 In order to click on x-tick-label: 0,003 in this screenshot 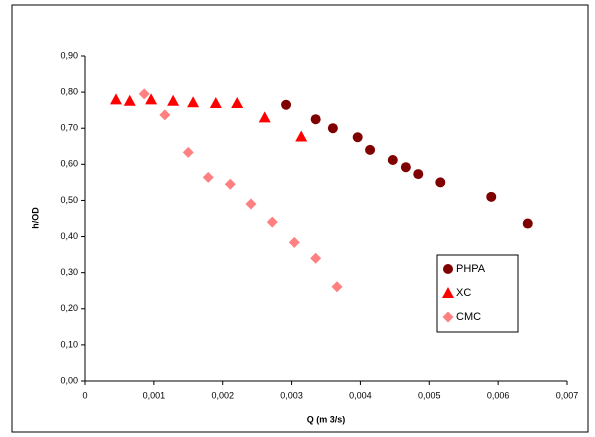, I will do `click(291, 395)`.